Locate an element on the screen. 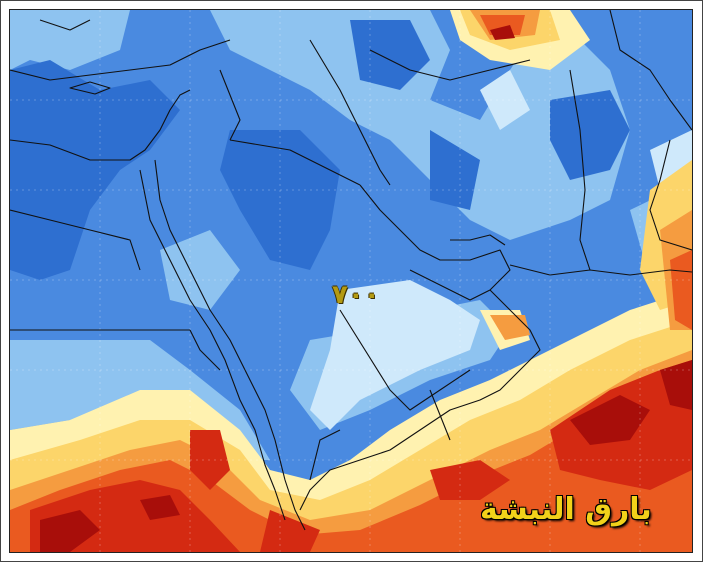  pressure-level-label: ٧٠٠ is located at coordinates (356, 295).